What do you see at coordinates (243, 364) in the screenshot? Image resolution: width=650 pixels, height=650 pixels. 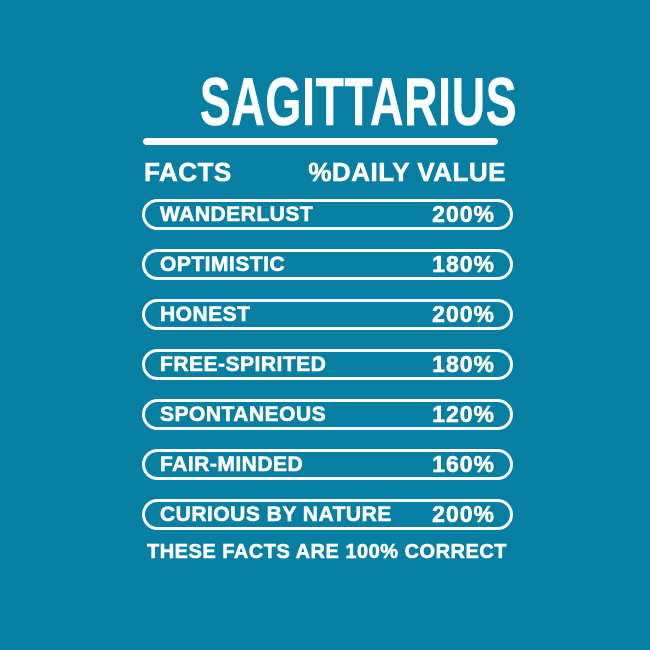 I see `fact-label: FREE-SPIRITED` at bounding box center [243, 364].